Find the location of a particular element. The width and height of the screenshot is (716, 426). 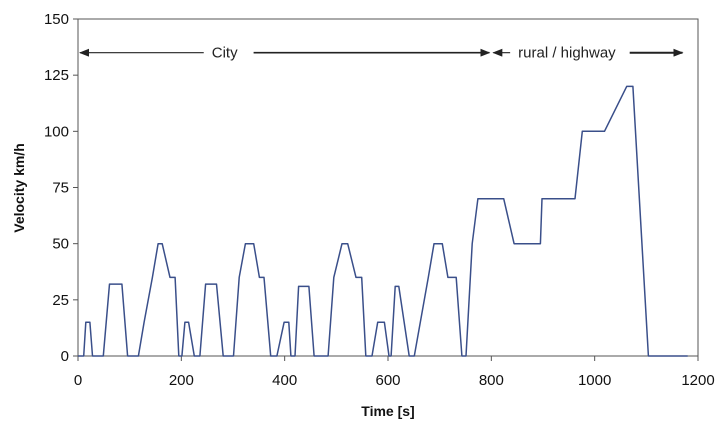

y-tick-label: 50 is located at coordinates (60, 244).